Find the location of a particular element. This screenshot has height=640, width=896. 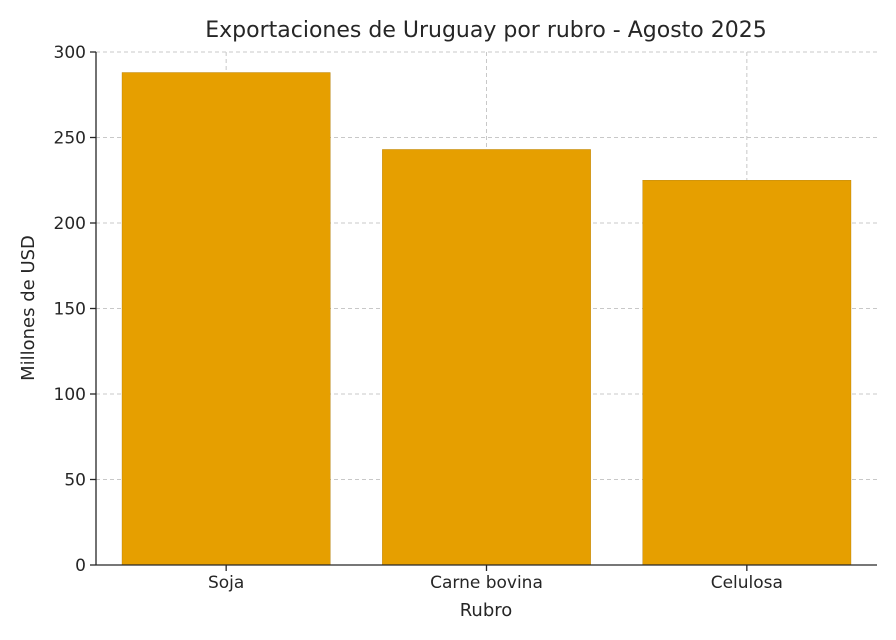

x-axis-label: Rubro is located at coordinates (486, 610).